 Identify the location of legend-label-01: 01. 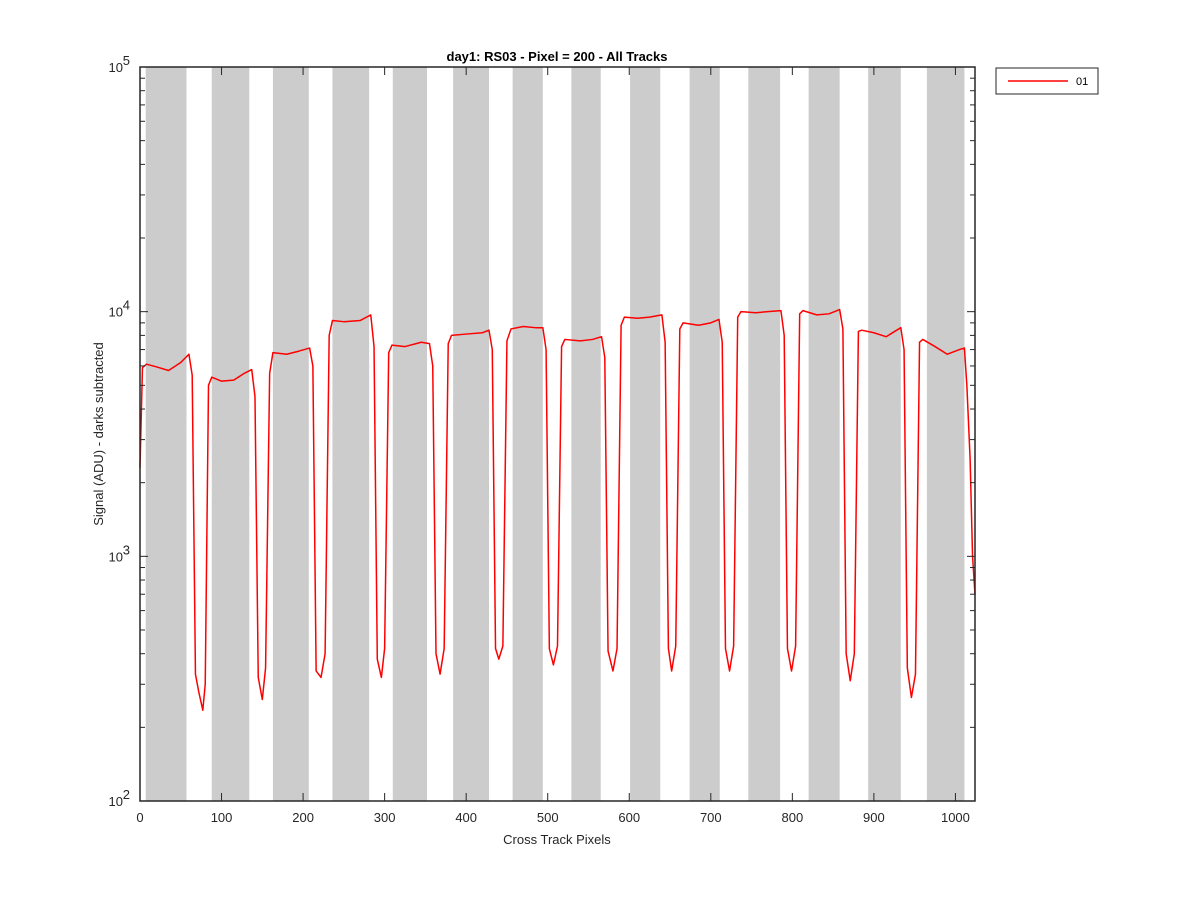
(1082, 82).